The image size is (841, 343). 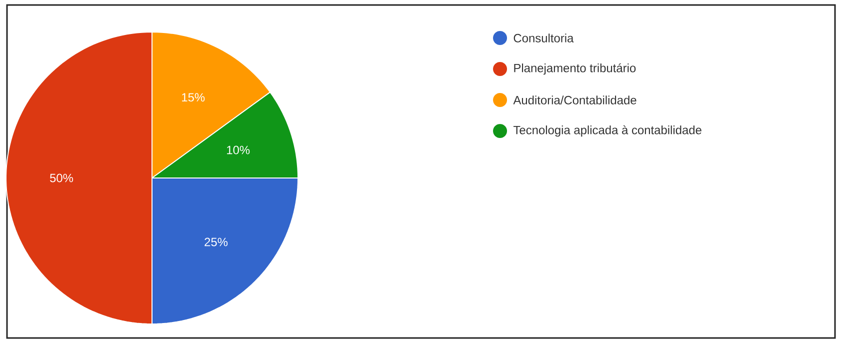 I want to click on legend-label: Auditoria/Contabilidade, so click(x=574, y=100).